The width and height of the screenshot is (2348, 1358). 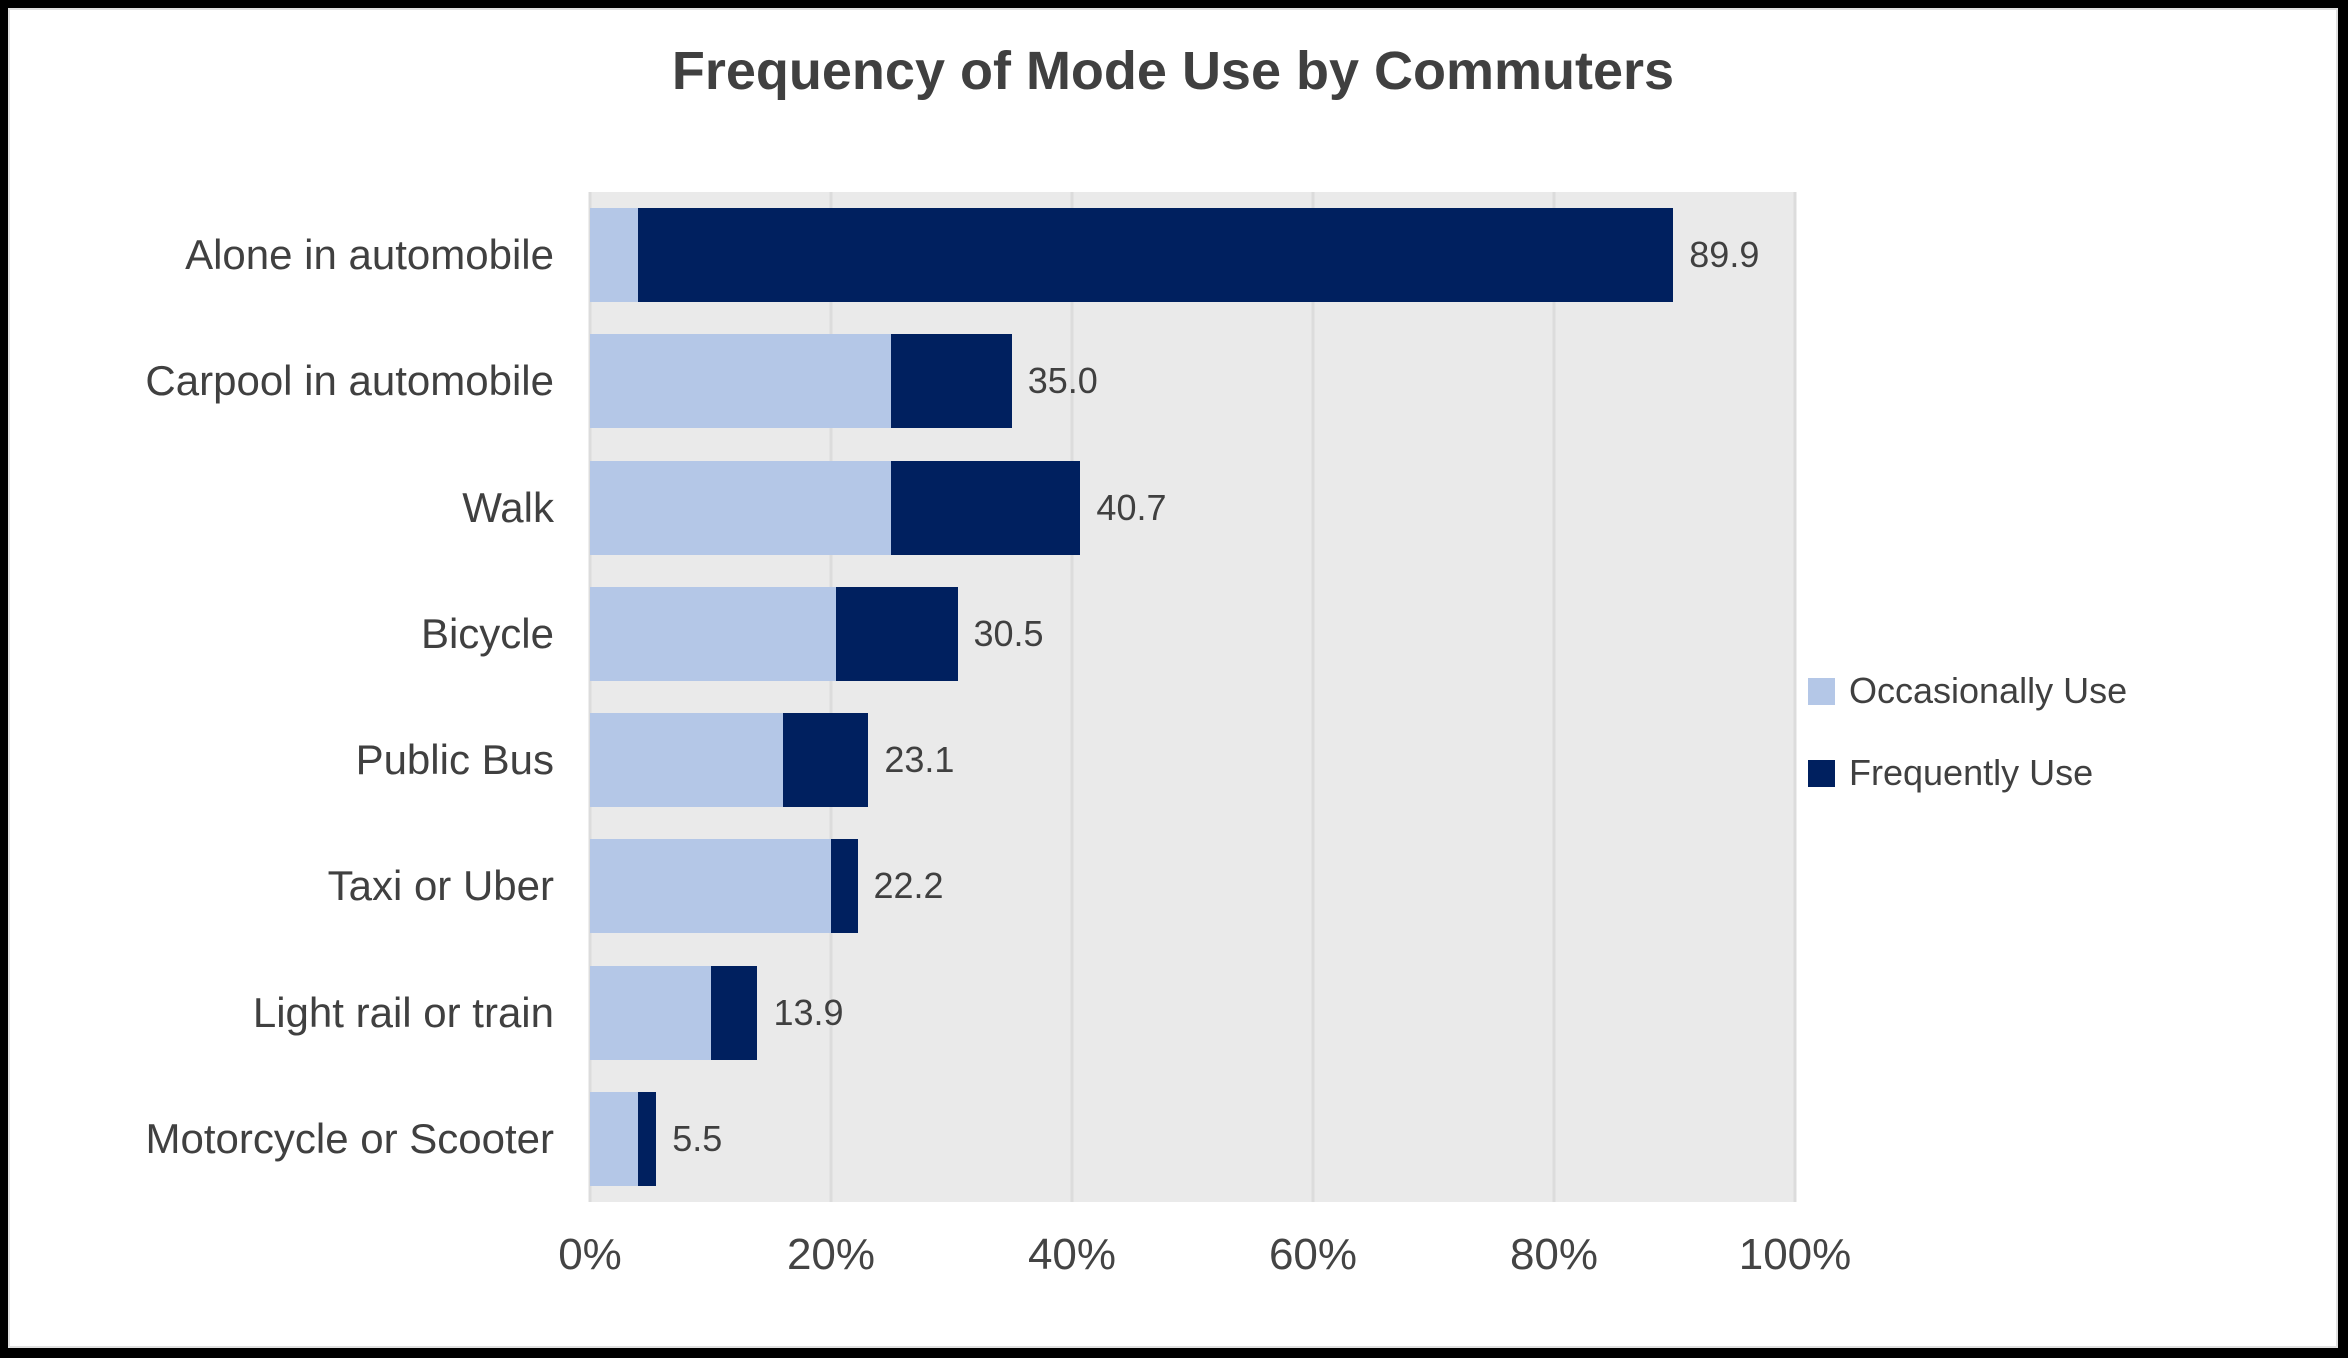 I want to click on legend-swatch-frequently, so click(x=1821, y=773).